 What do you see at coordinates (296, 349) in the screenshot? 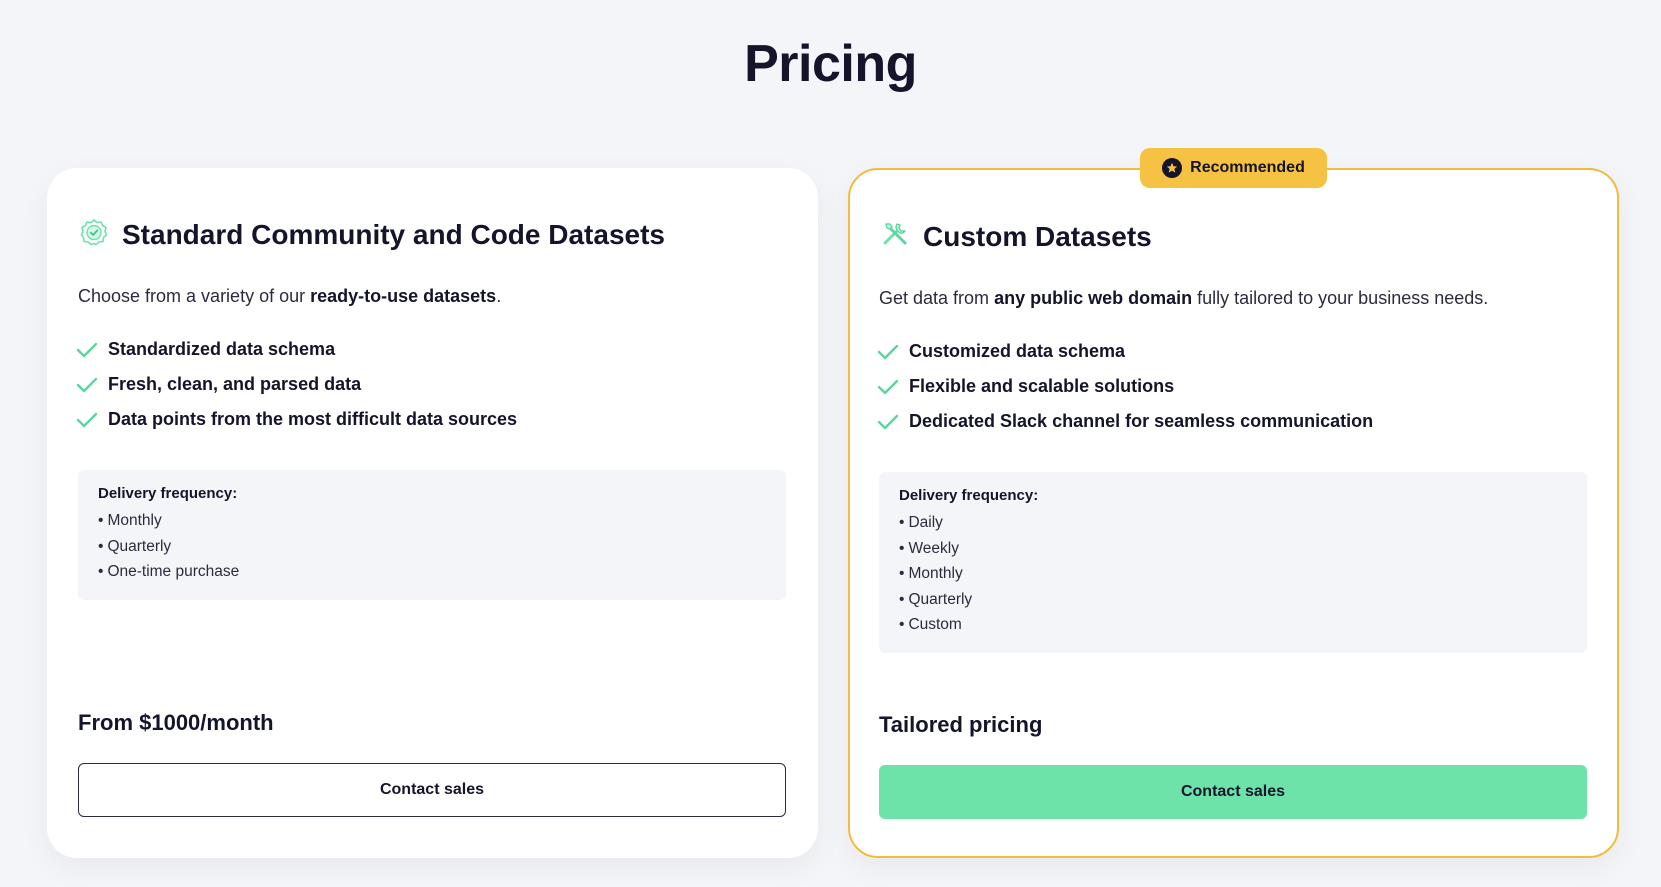
I see `feature-item: Standardized data schema` at bounding box center [296, 349].